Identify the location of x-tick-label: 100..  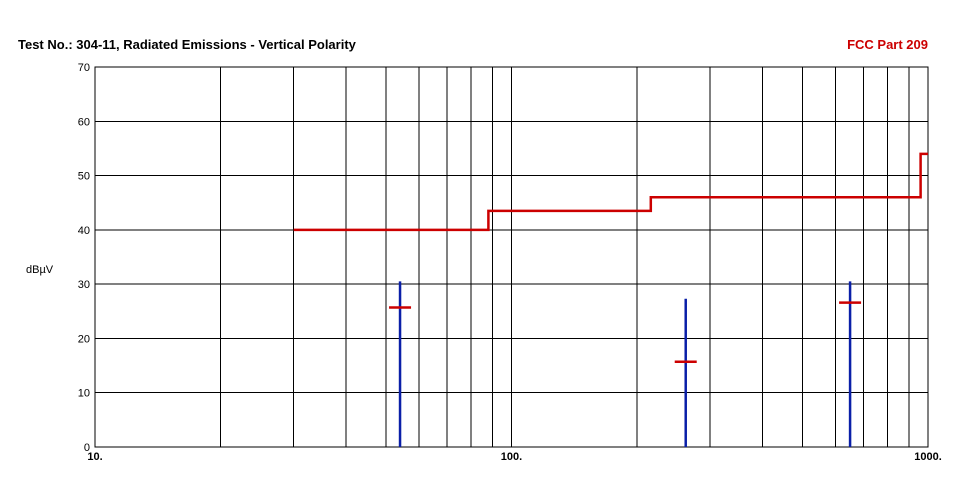
(511, 457).